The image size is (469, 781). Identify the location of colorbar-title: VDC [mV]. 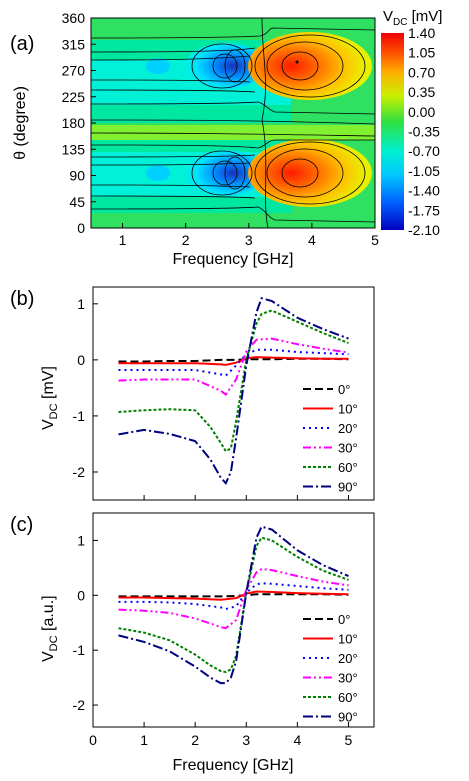
(412, 18).